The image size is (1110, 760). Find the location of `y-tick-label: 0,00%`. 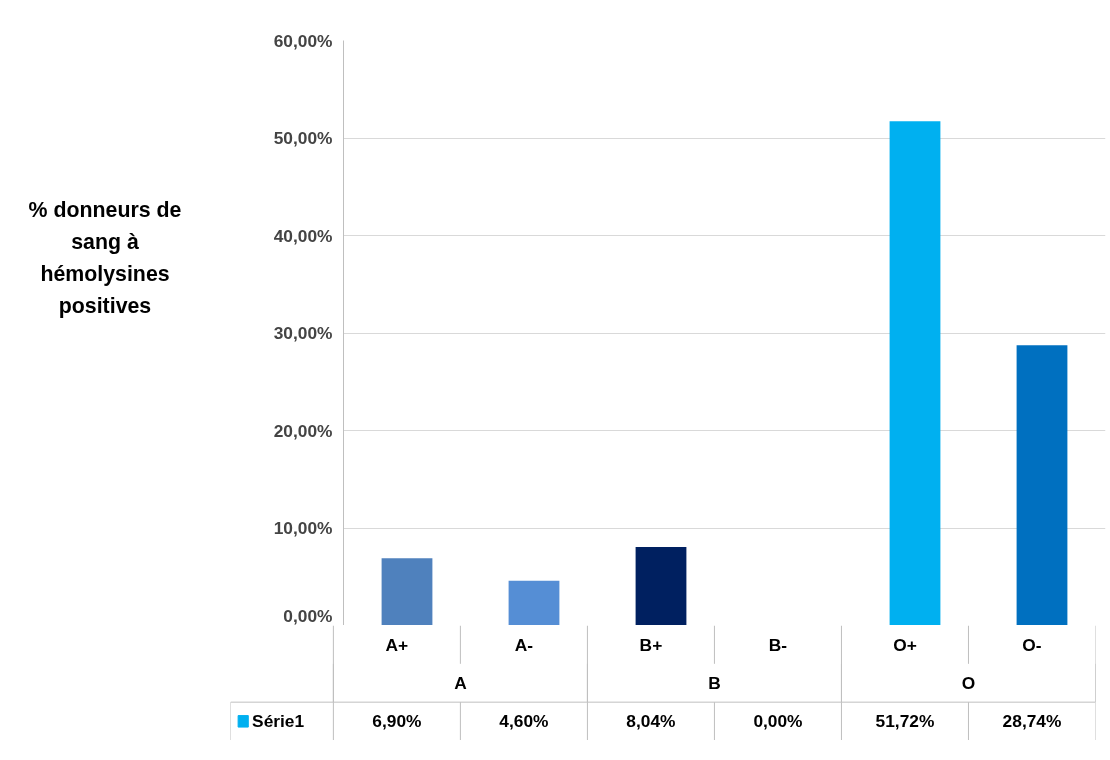

y-tick-label: 0,00% is located at coordinates (308, 615).